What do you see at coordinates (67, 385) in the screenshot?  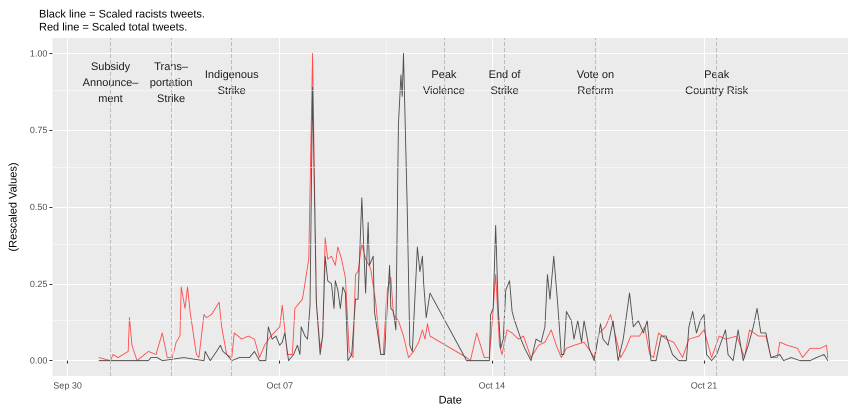 I see `x-tick-label: Sep 30` at bounding box center [67, 385].